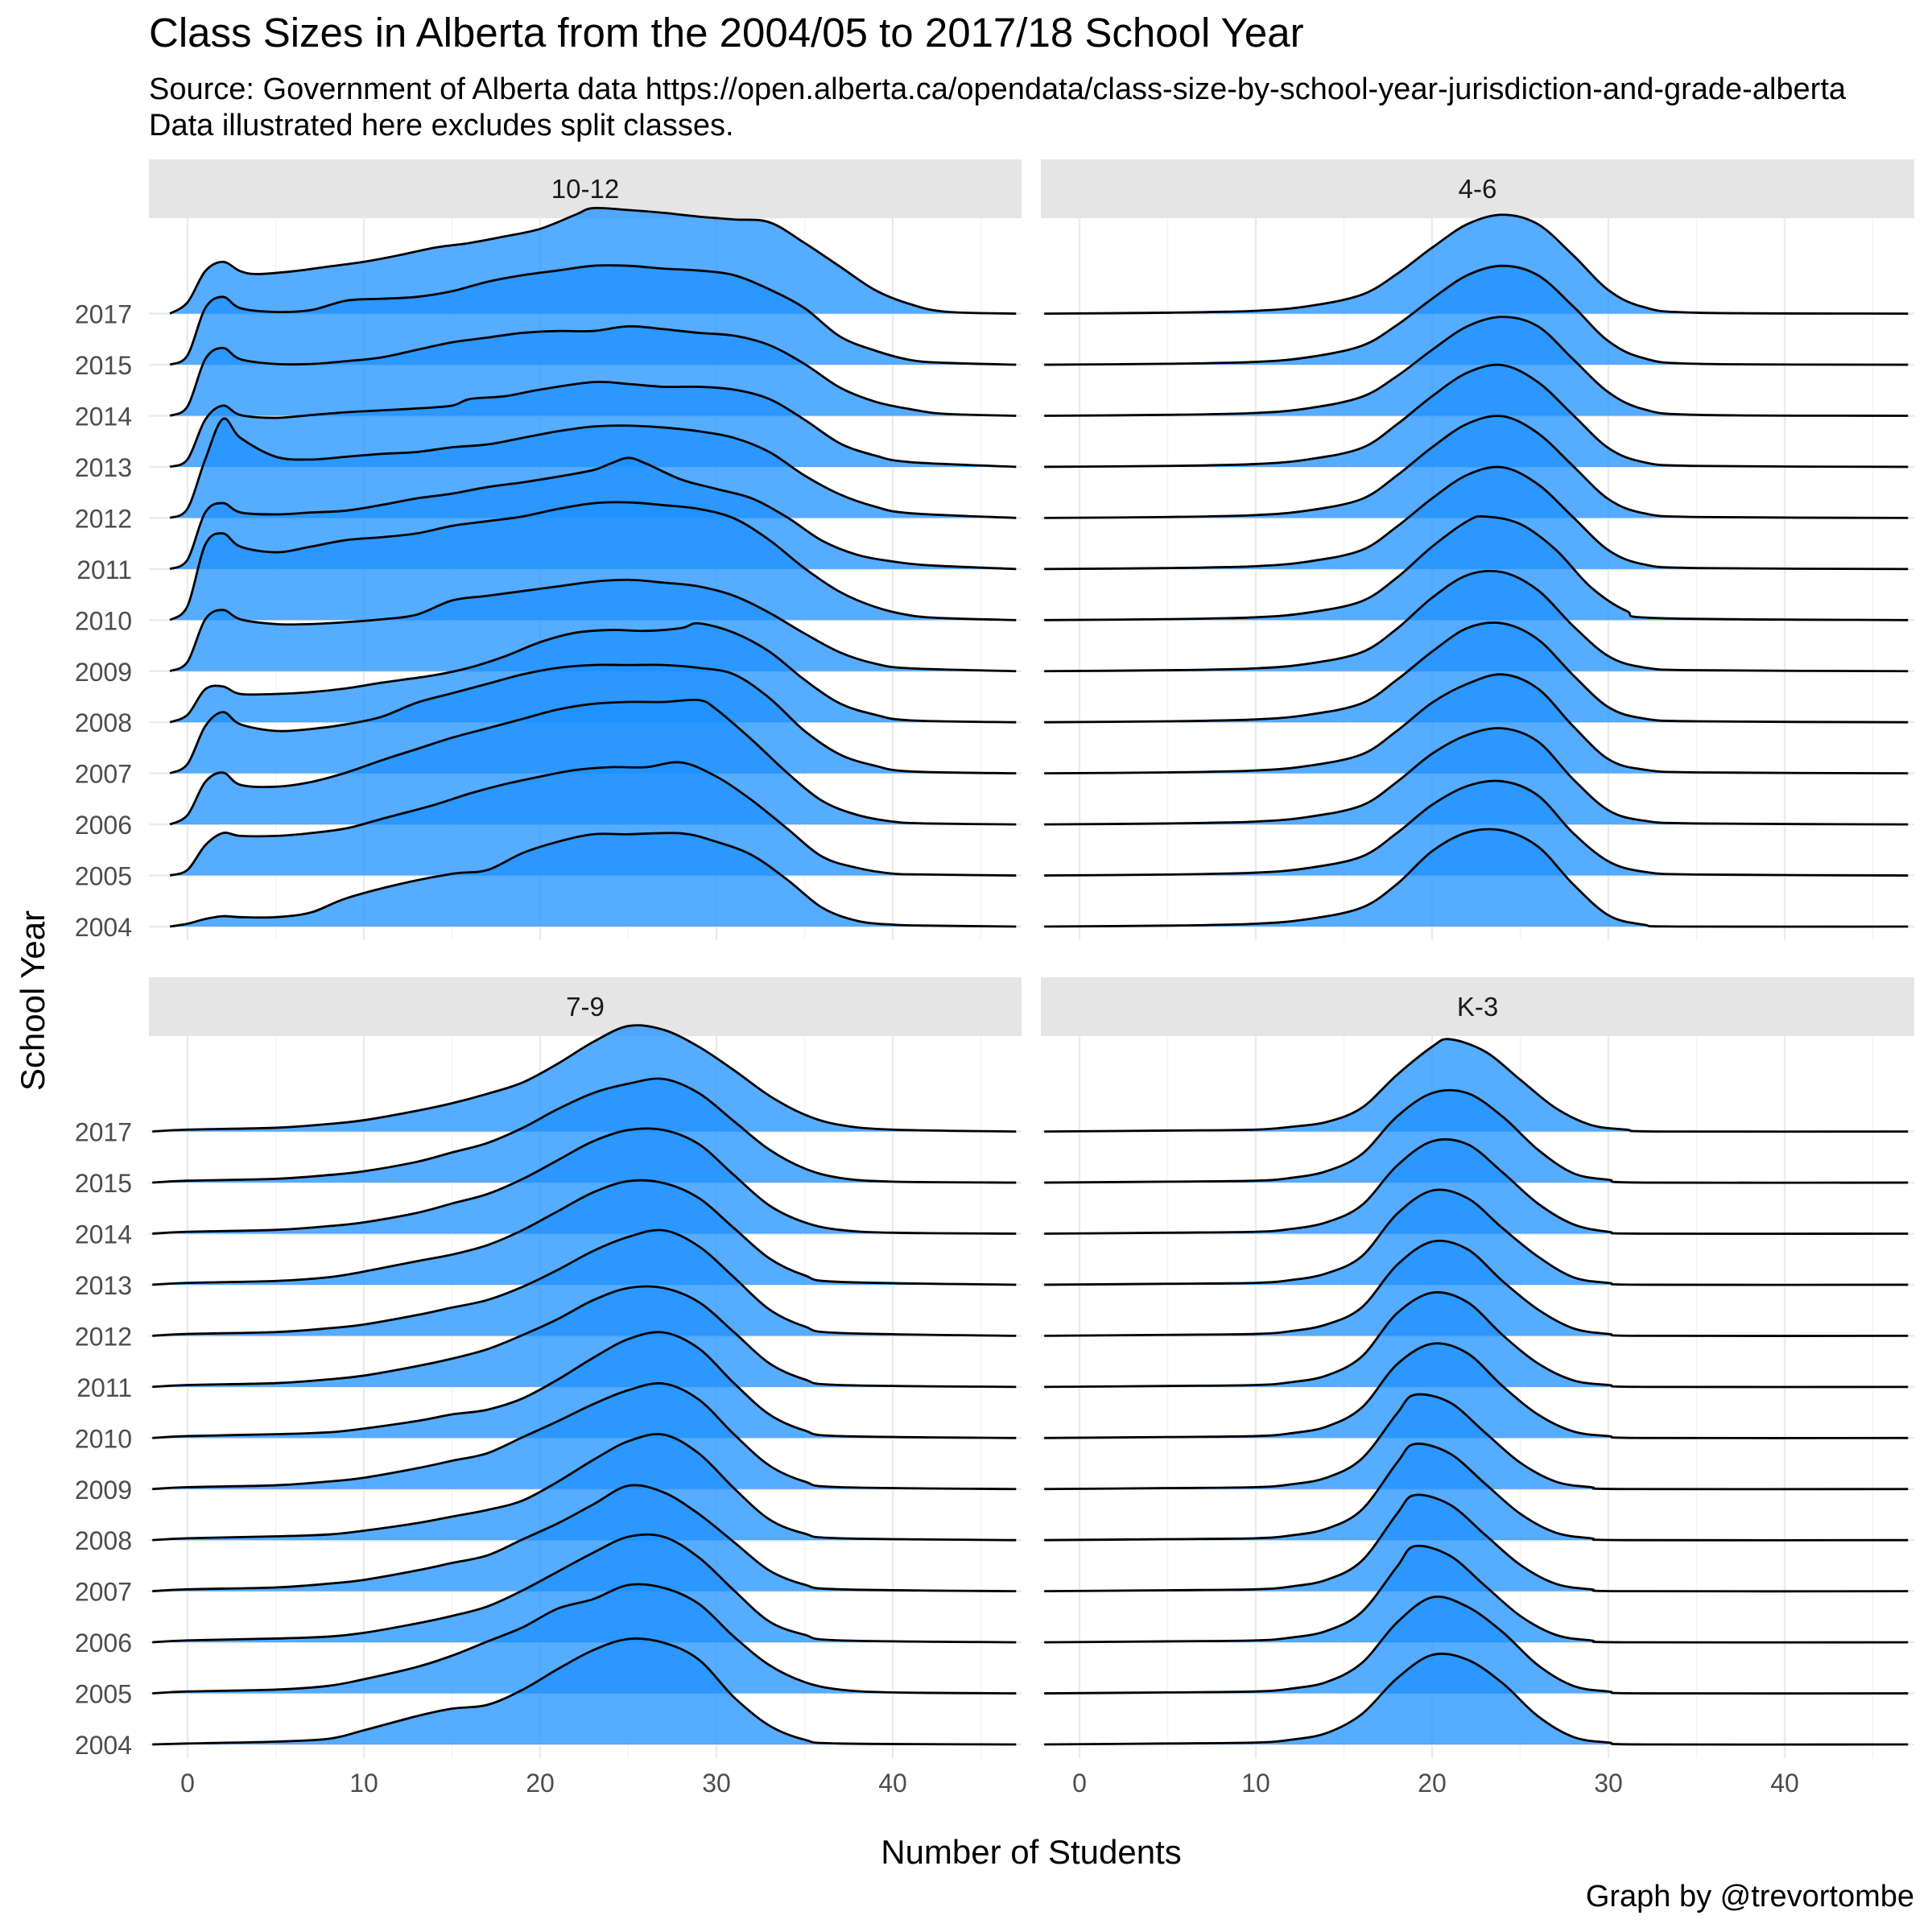 The width and height of the screenshot is (1932, 1932). Describe the element at coordinates (103, 416) in the screenshot. I see `y-tick-label: 2014` at that location.